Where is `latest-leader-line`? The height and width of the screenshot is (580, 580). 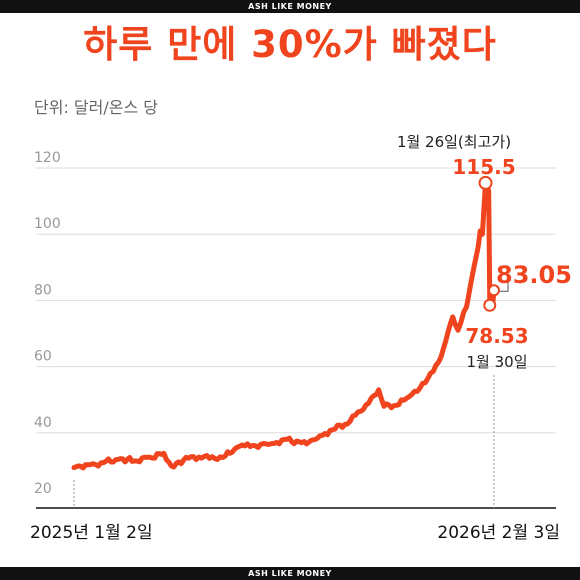 latest-leader-line is located at coordinates (504, 286).